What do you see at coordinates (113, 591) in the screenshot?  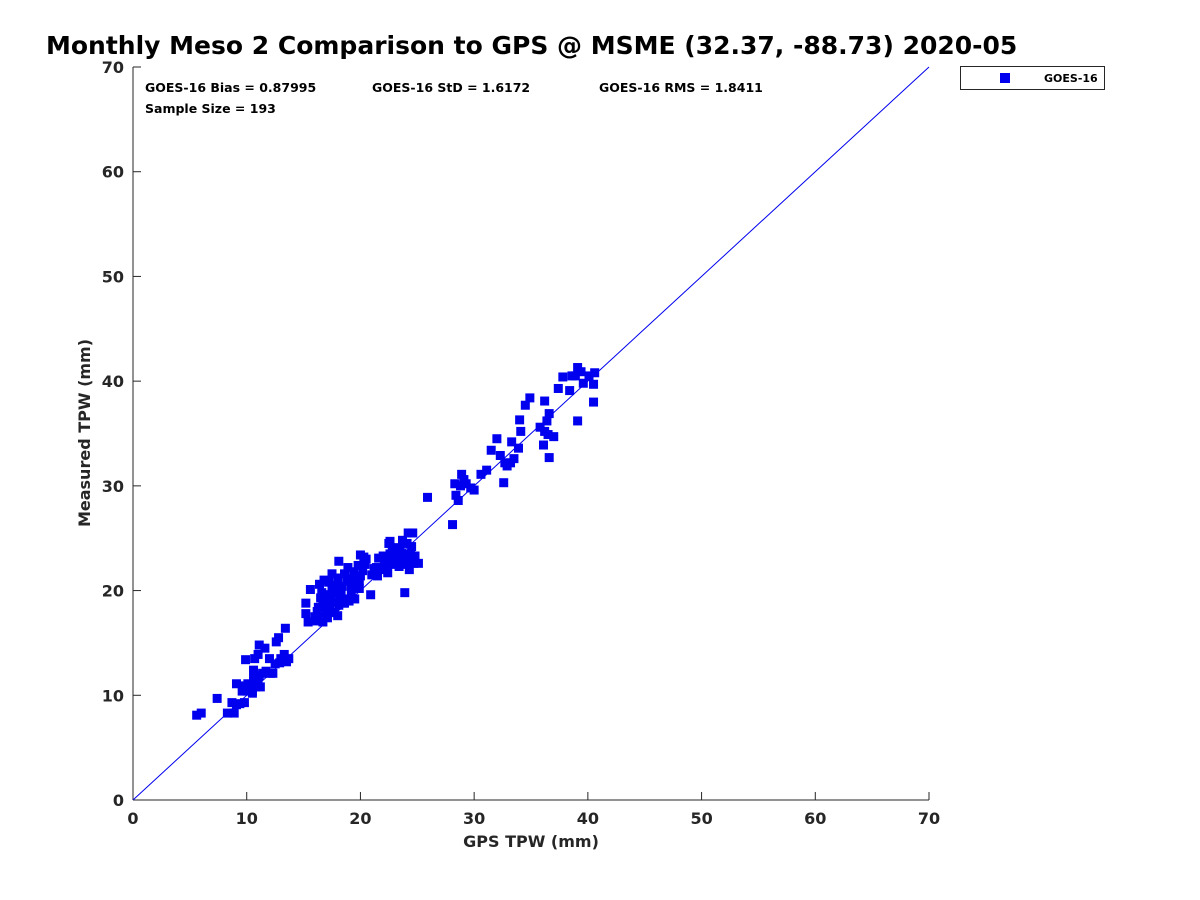 I see `y-tick-label: 20` at bounding box center [113, 591].